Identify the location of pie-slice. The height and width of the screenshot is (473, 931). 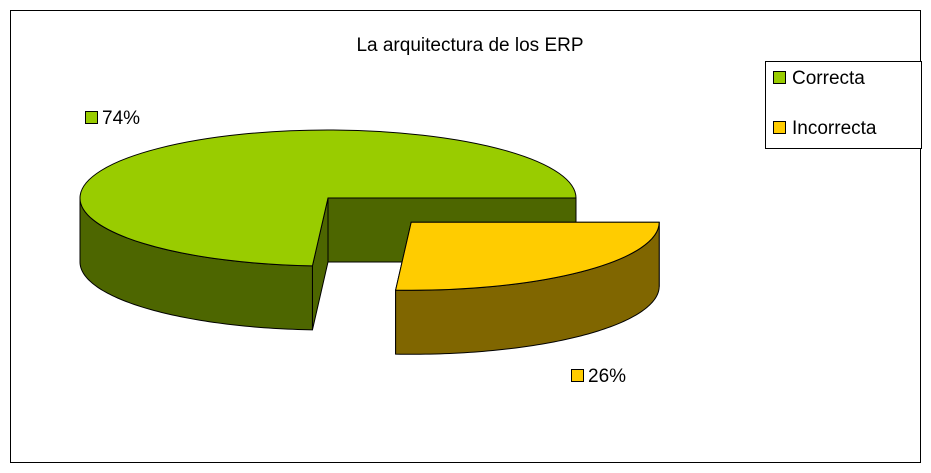
(527, 256).